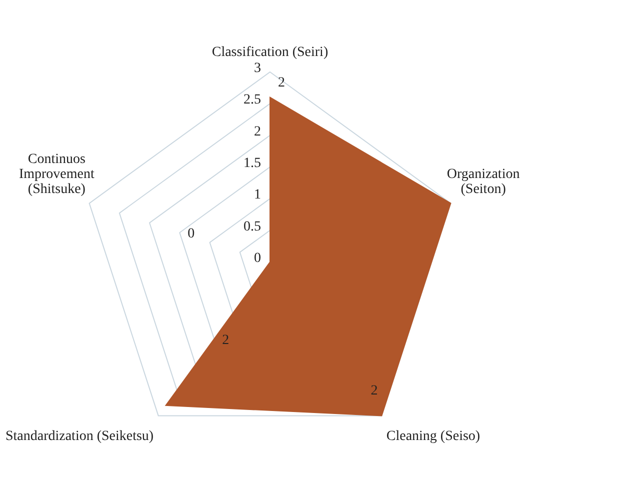 The image size is (619, 479). What do you see at coordinates (433, 436) in the screenshot?
I see `spoke-label: Cleaning (Seiso)` at bounding box center [433, 436].